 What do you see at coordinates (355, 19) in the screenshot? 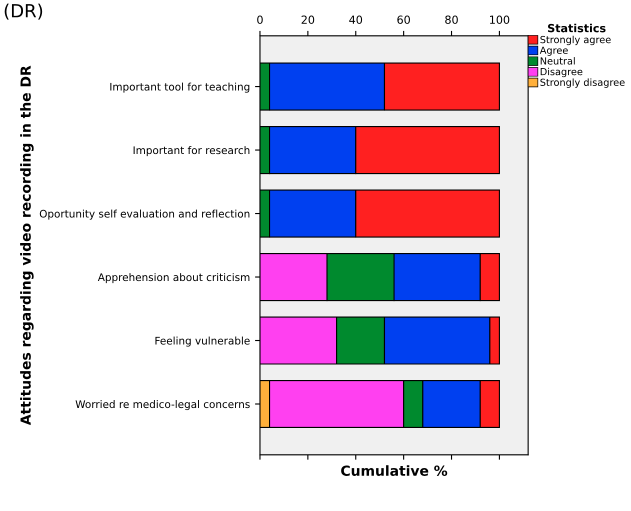
I see `x-tick-label: 40` at bounding box center [355, 19].